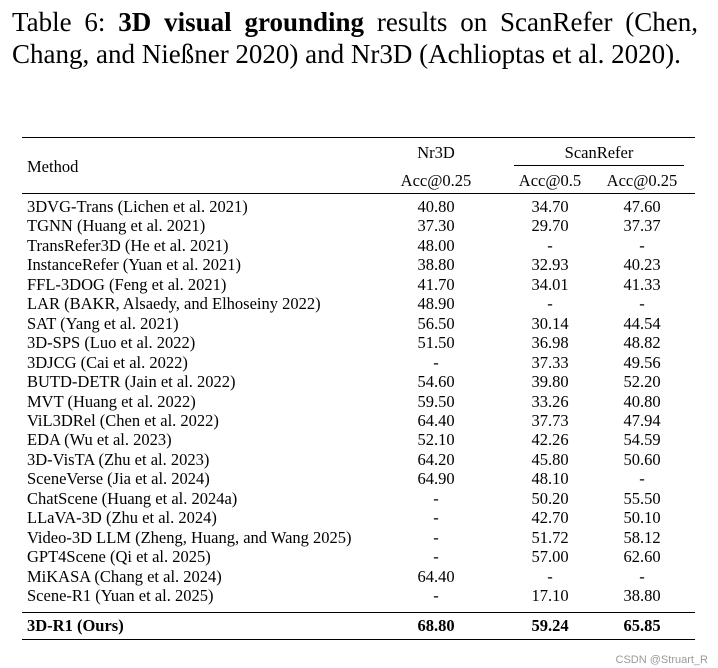 The image size is (718, 668). I want to click on row-method: 3DVG-Trans (Lichen et al. 2021), so click(137, 206).